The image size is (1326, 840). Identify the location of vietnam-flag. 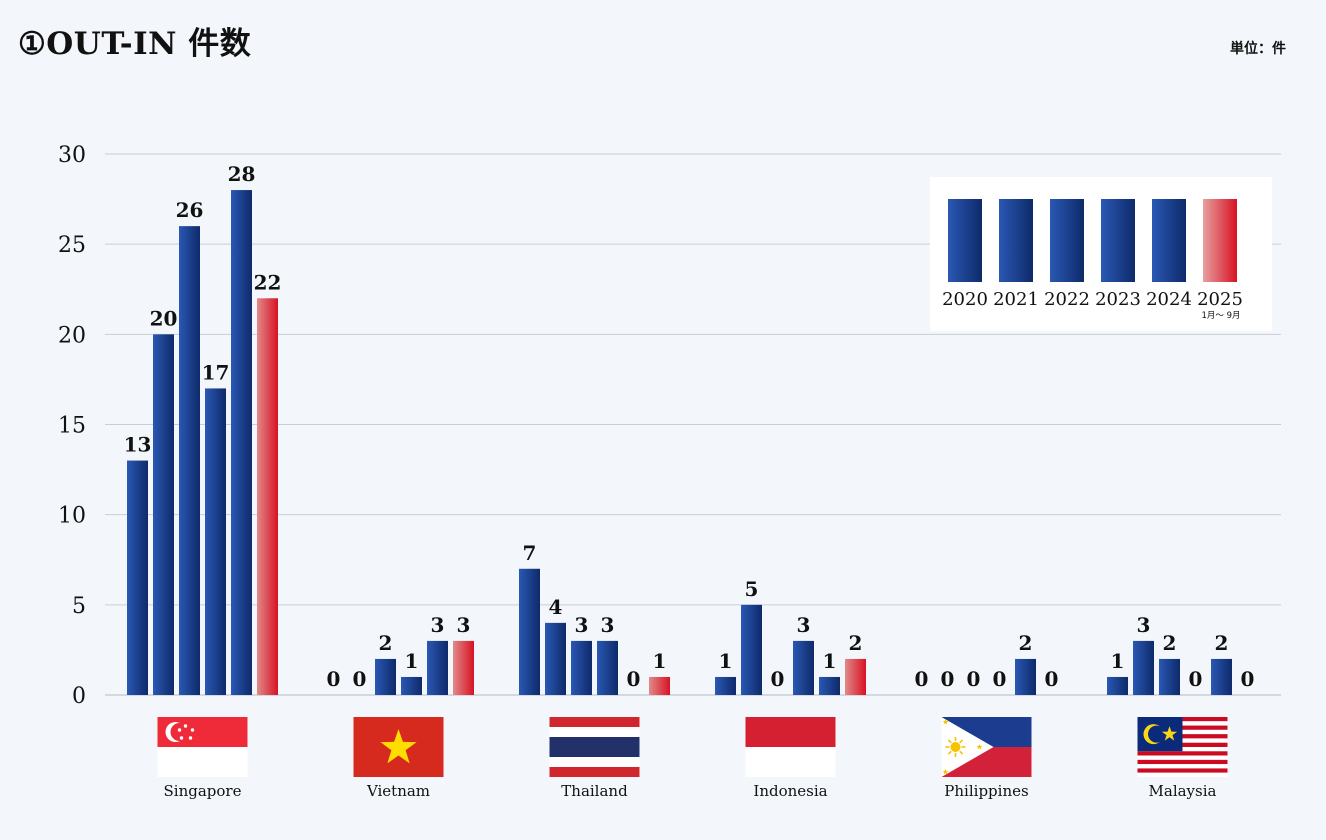
(398, 747).